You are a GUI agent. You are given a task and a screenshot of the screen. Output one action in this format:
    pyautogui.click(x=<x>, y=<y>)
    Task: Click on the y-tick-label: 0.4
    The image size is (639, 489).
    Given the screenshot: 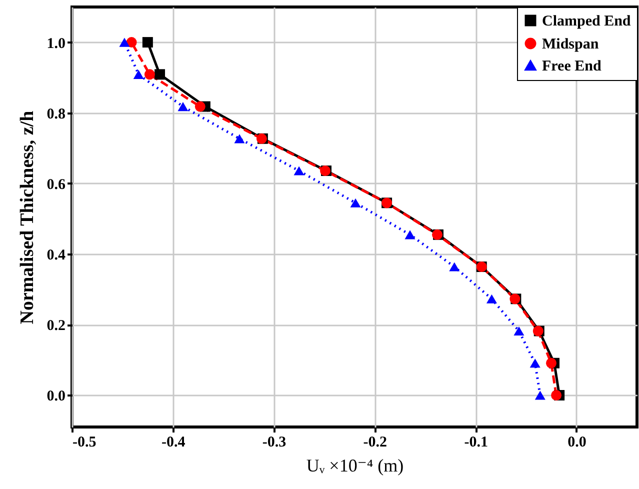 What is the action you would take?
    pyautogui.click(x=56, y=256)
    